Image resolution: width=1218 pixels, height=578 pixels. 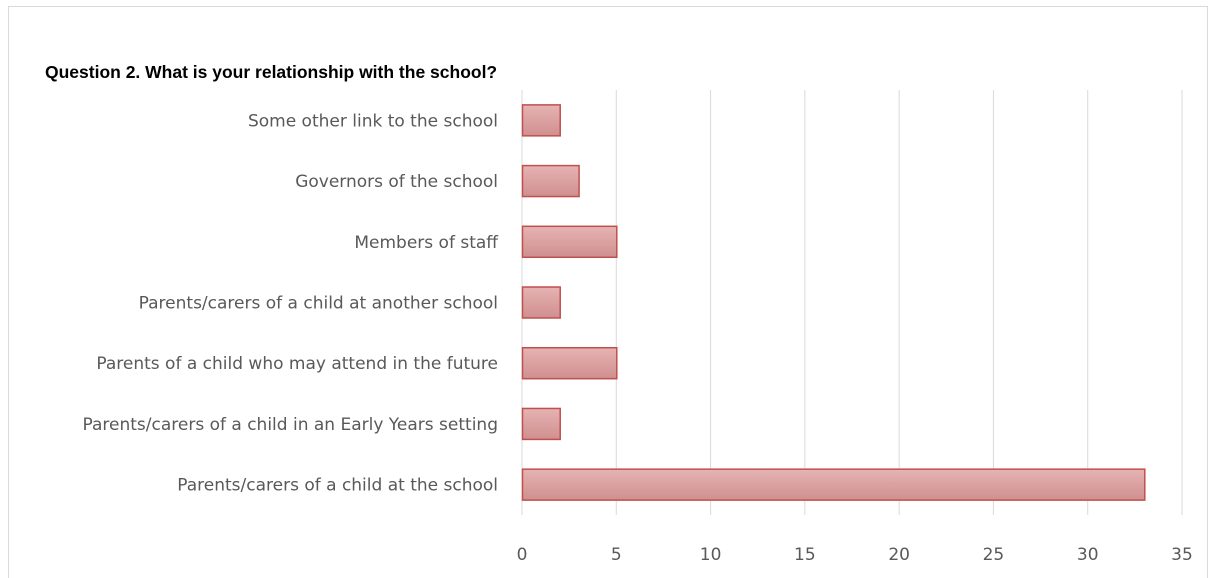 What do you see at coordinates (426, 243) in the screenshot?
I see `category-label: Members of staff` at bounding box center [426, 243].